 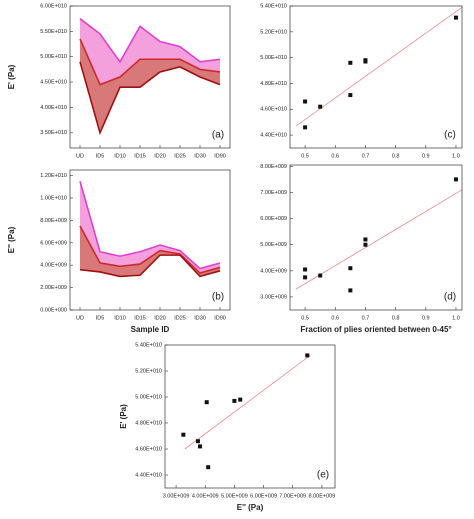 What do you see at coordinates (450, 297) in the screenshot?
I see `panel-label: (d)` at bounding box center [450, 297].